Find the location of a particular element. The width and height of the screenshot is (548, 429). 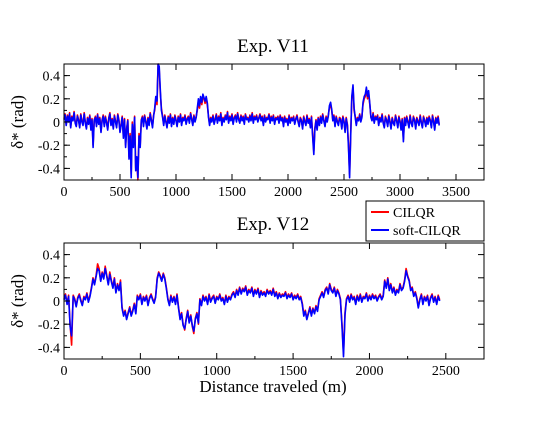

y-axis-label-v12: δ* (rad) is located at coordinates (17, 301).